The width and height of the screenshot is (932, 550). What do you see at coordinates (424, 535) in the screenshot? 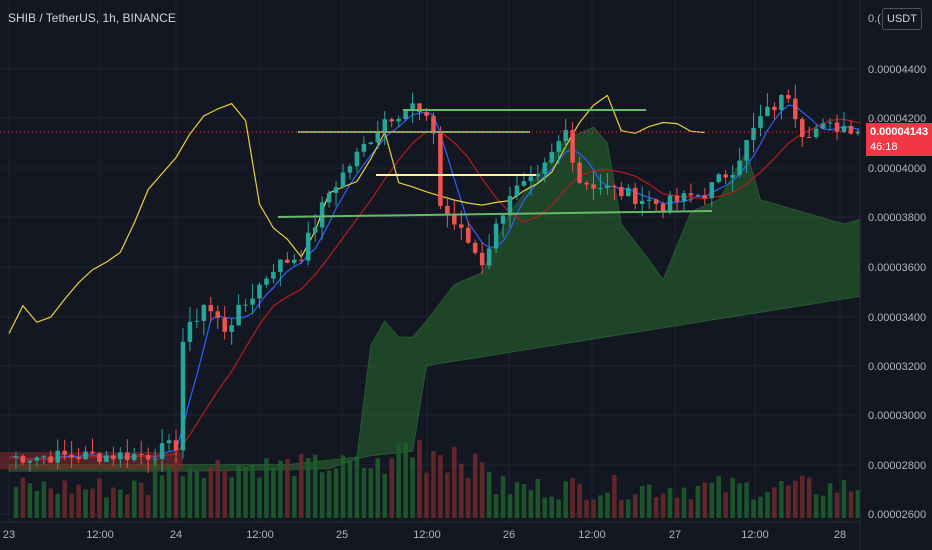
I see `time-axis: 23 12:00 24 12:00 25 12:00 26 12:00 27 12:00 28` at bounding box center [424, 535].